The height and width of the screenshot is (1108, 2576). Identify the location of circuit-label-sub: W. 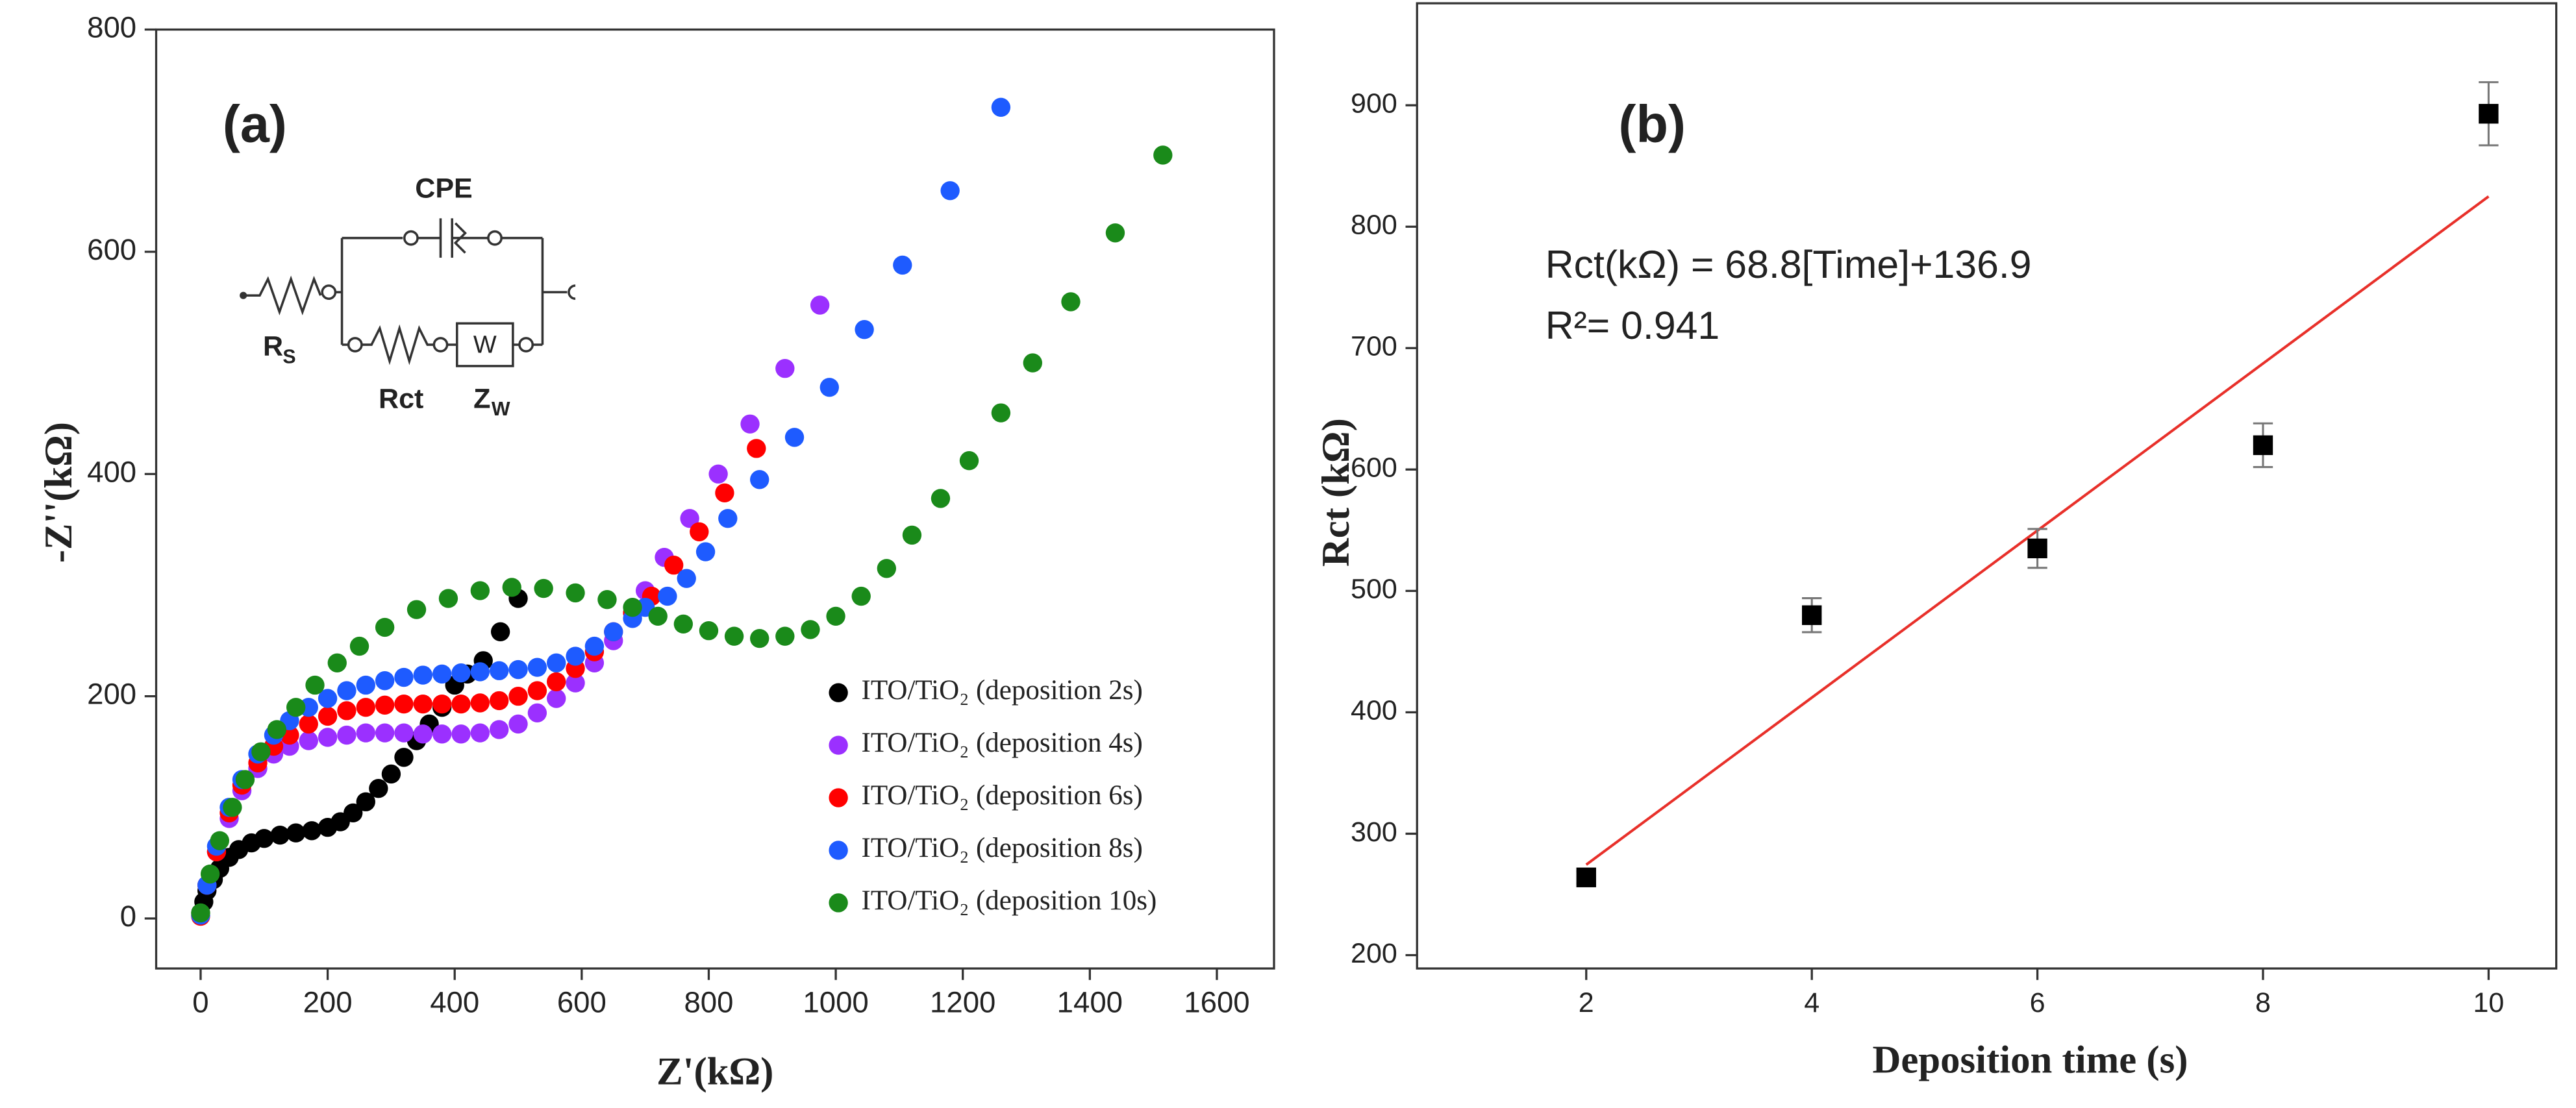
(501, 409).